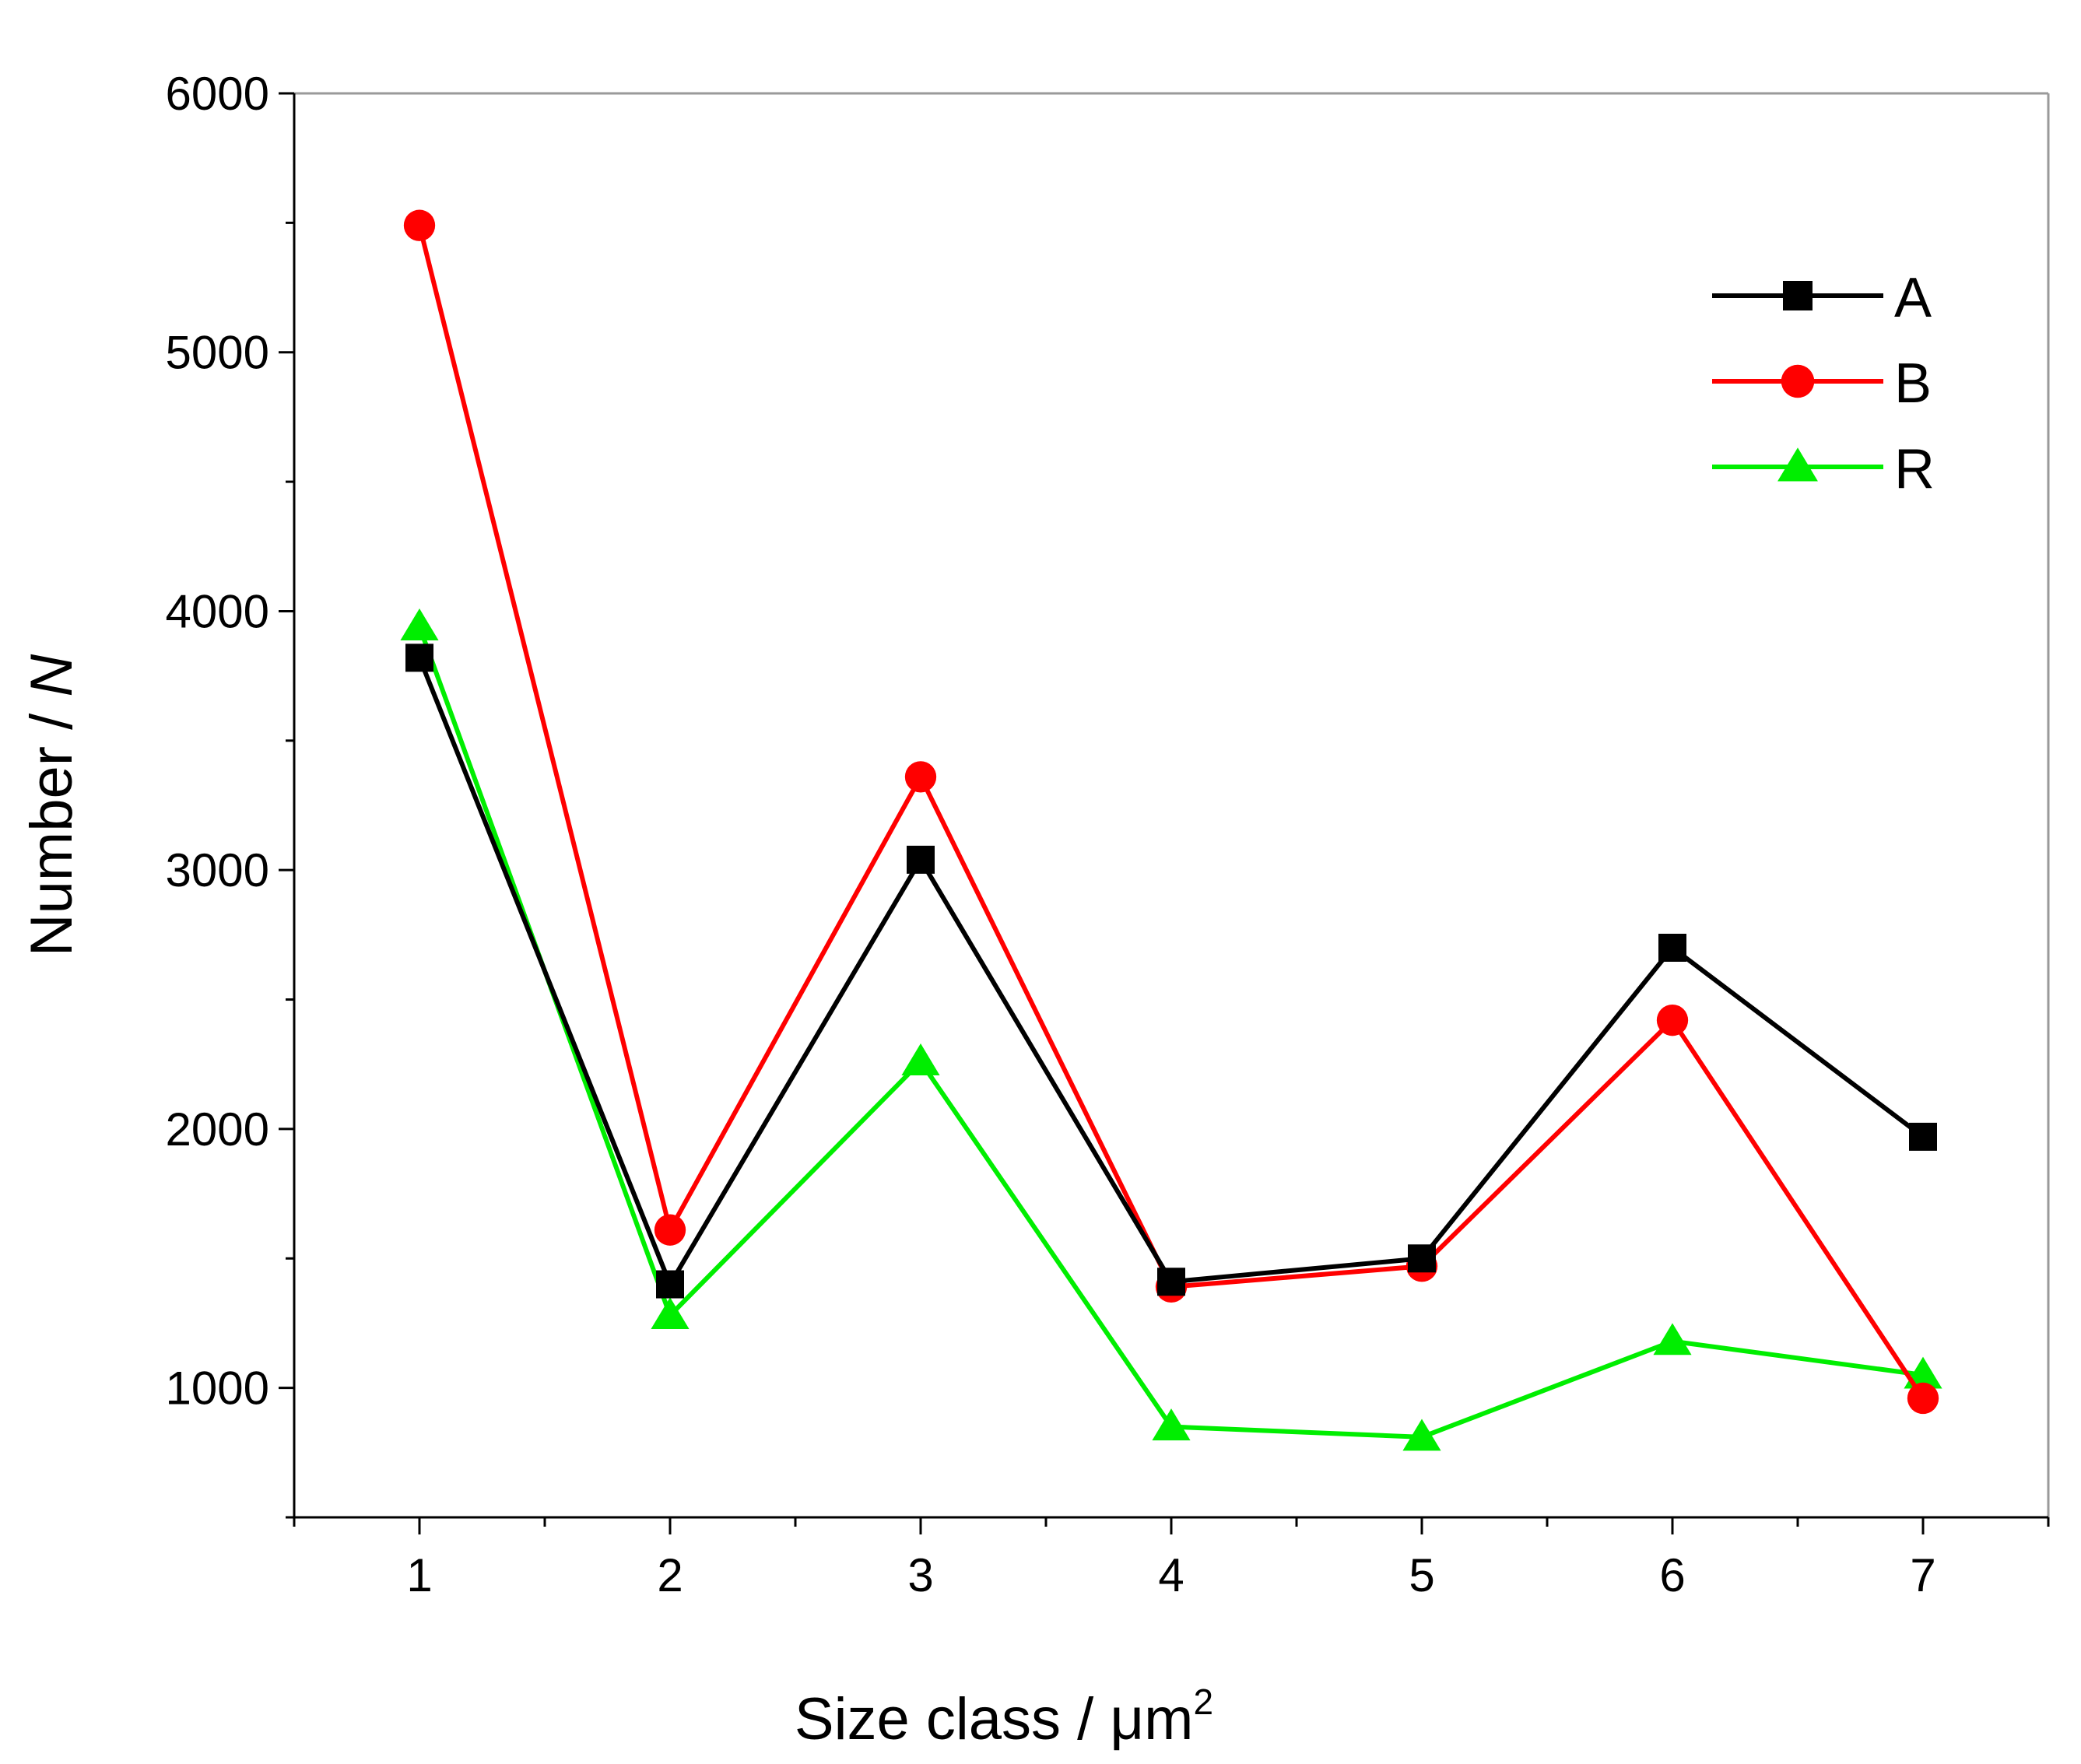 The image size is (2081, 1764). What do you see at coordinates (217, 870) in the screenshot?
I see `y-tick-label: 3000` at bounding box center [217, 870].